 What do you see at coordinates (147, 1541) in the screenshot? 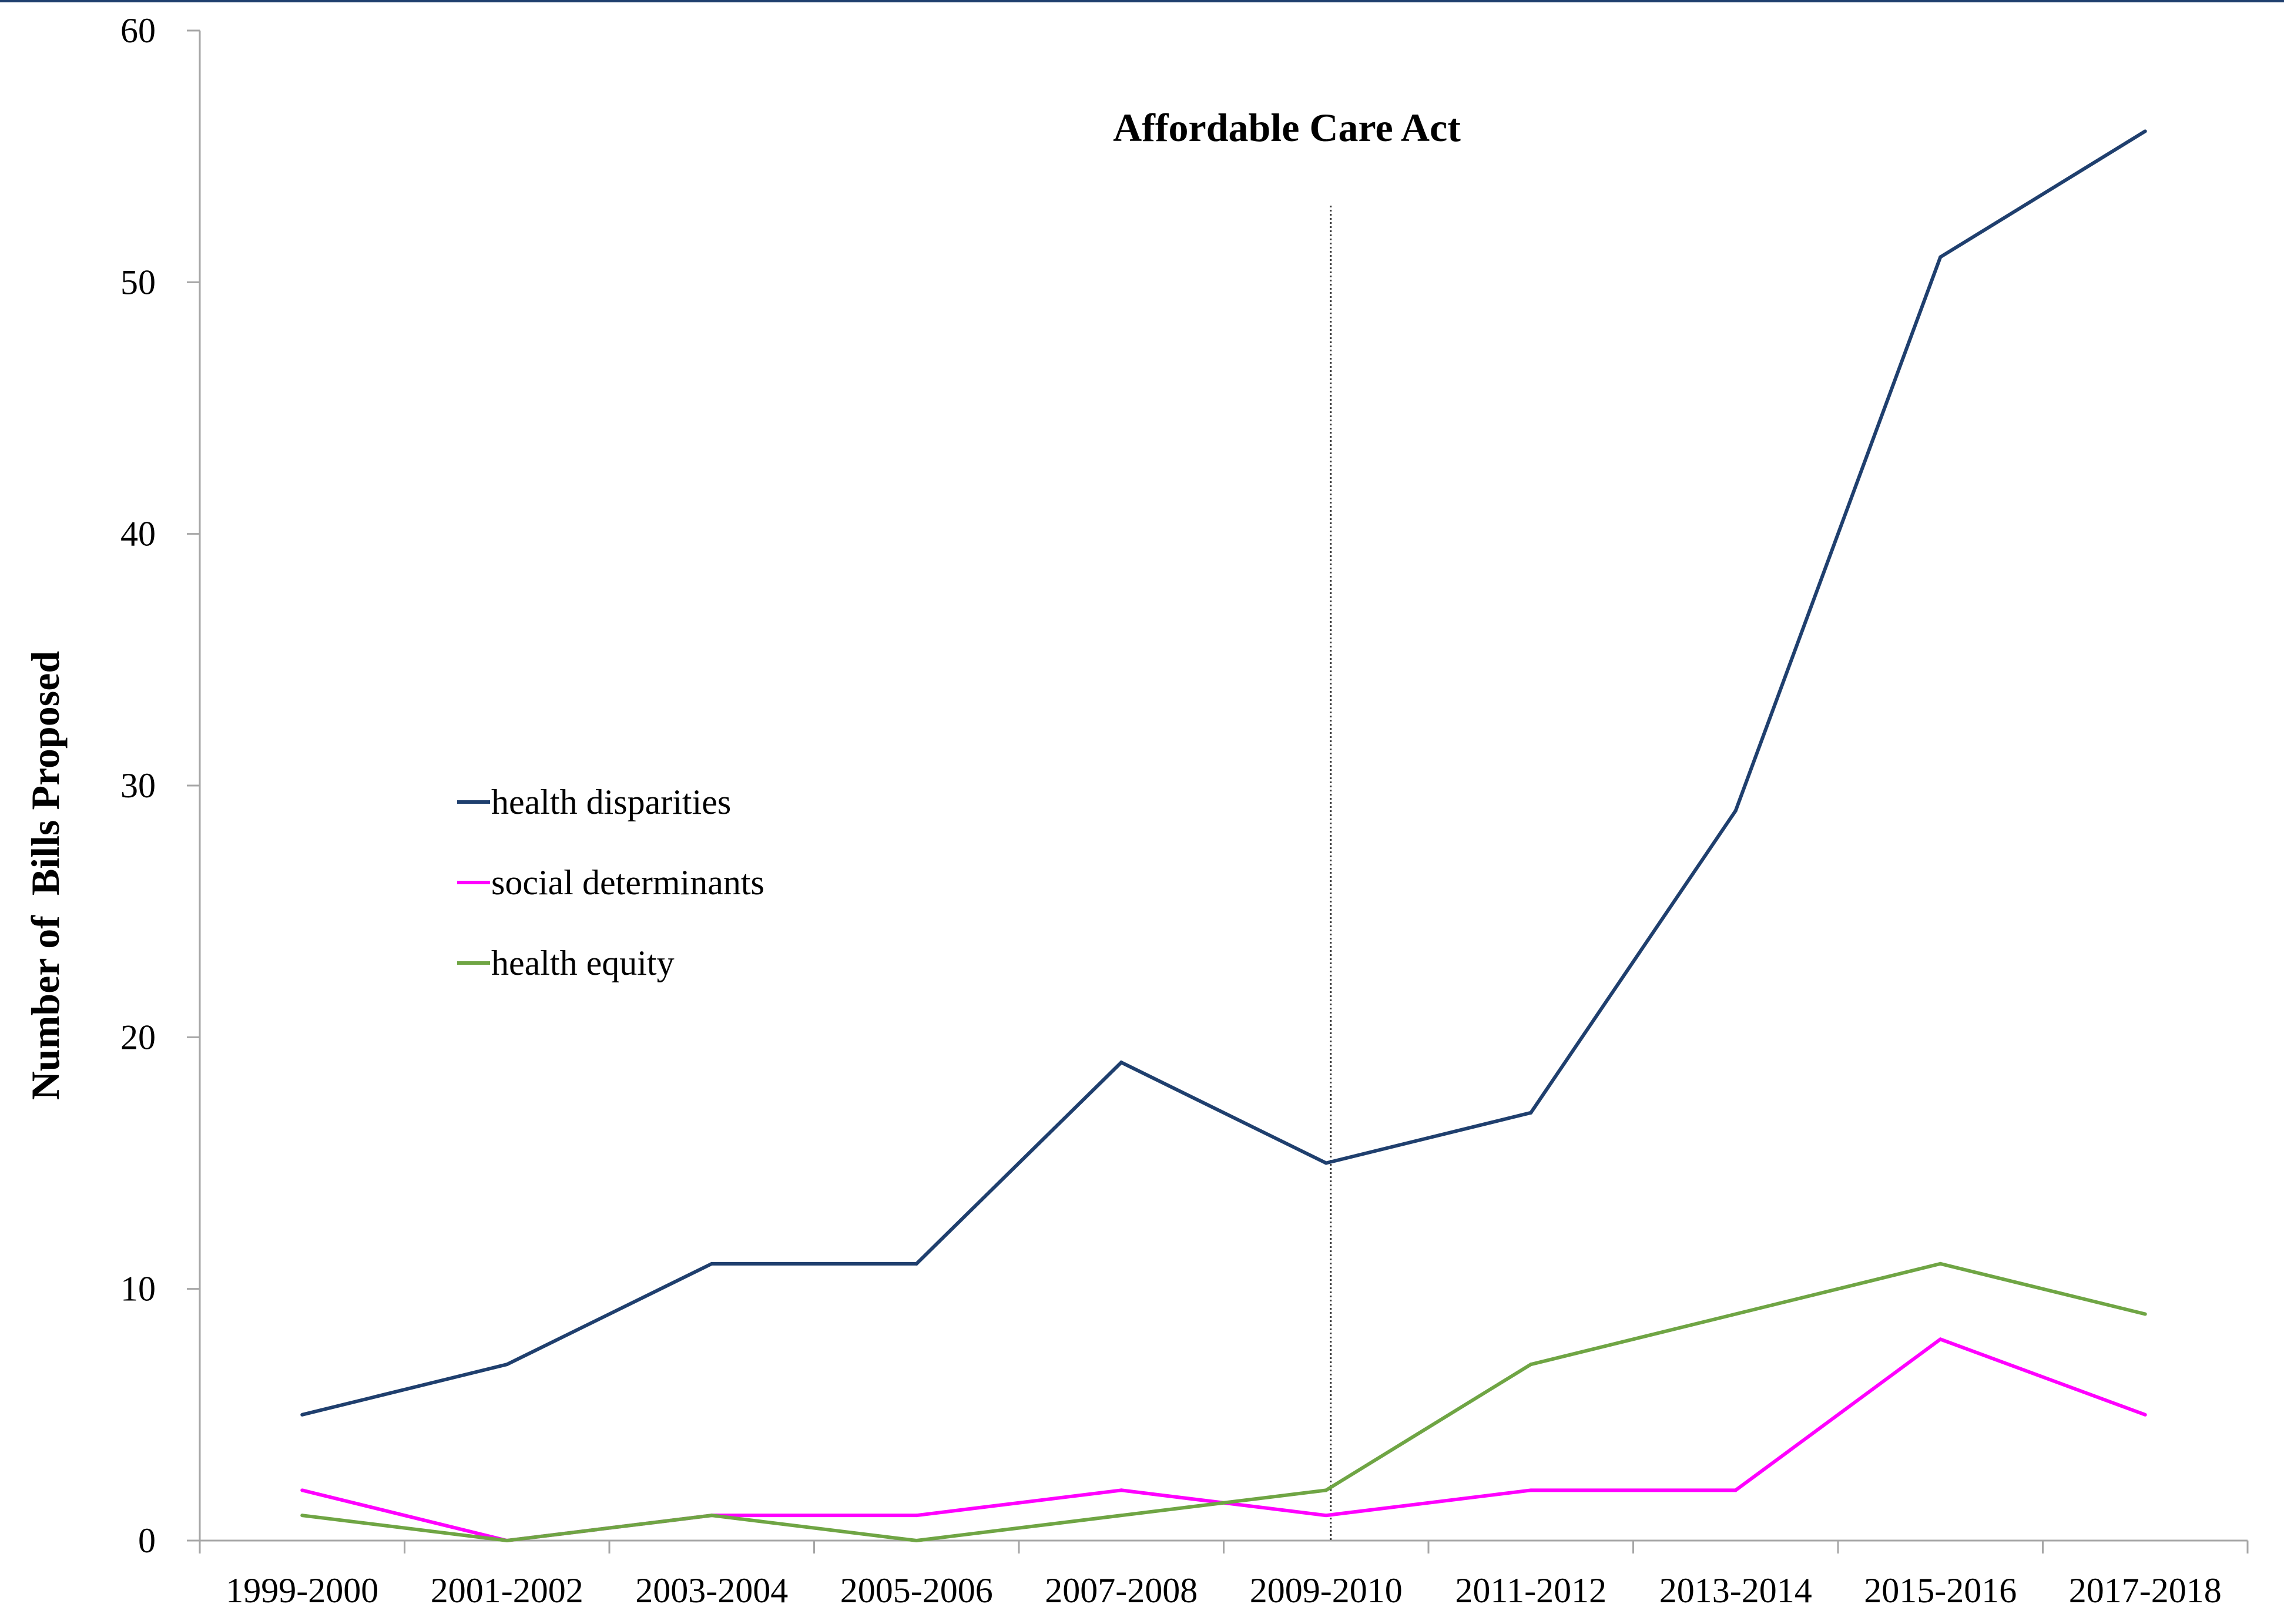
I see `y-tick-label: 0` at bounding box center [147, 1541].